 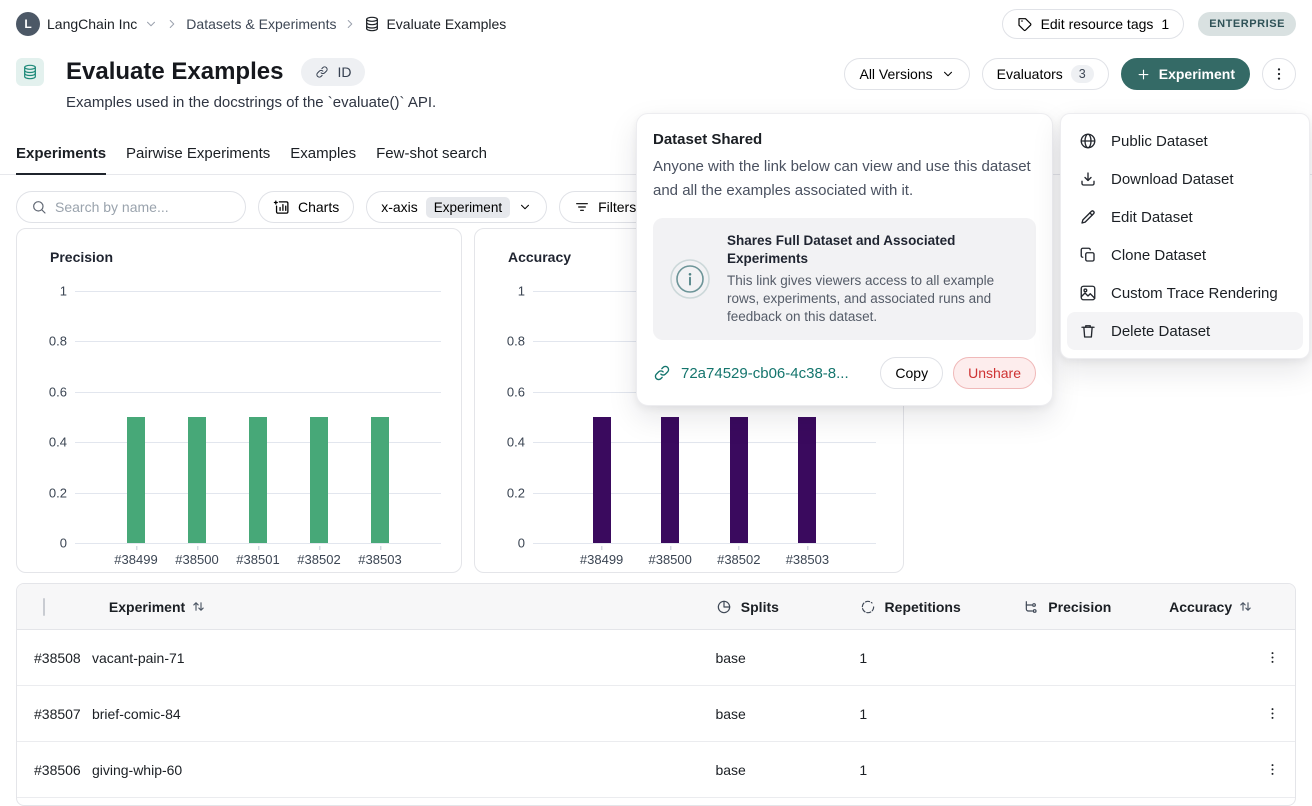 What do you see at coordinates (372, 24) in the screenshot?
I see `database-icon` at bounding box center [372, 24].